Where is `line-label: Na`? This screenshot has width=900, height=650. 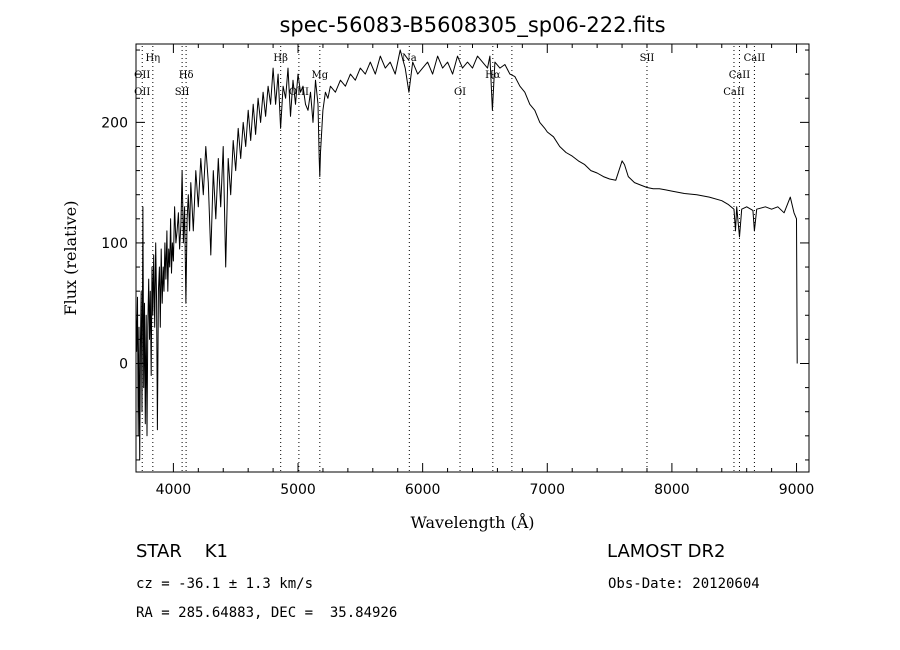 line-label: Na is located at coordinates (409, 58).